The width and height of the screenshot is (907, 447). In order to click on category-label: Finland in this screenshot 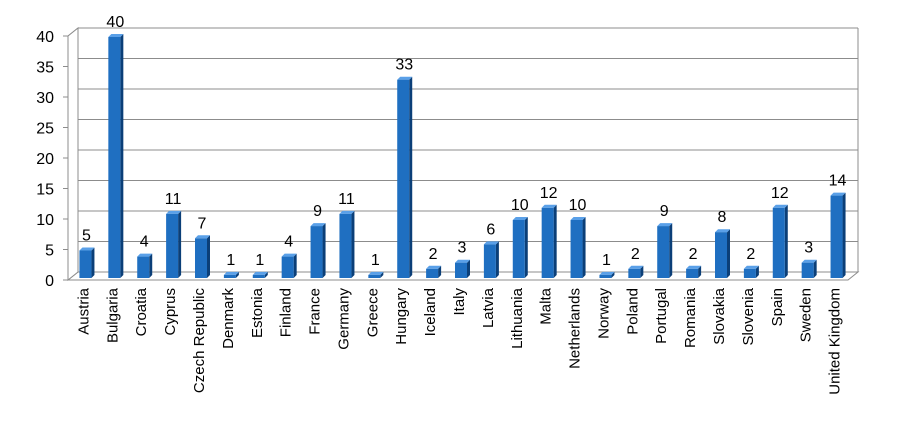, I will do `click(286, 312)`.